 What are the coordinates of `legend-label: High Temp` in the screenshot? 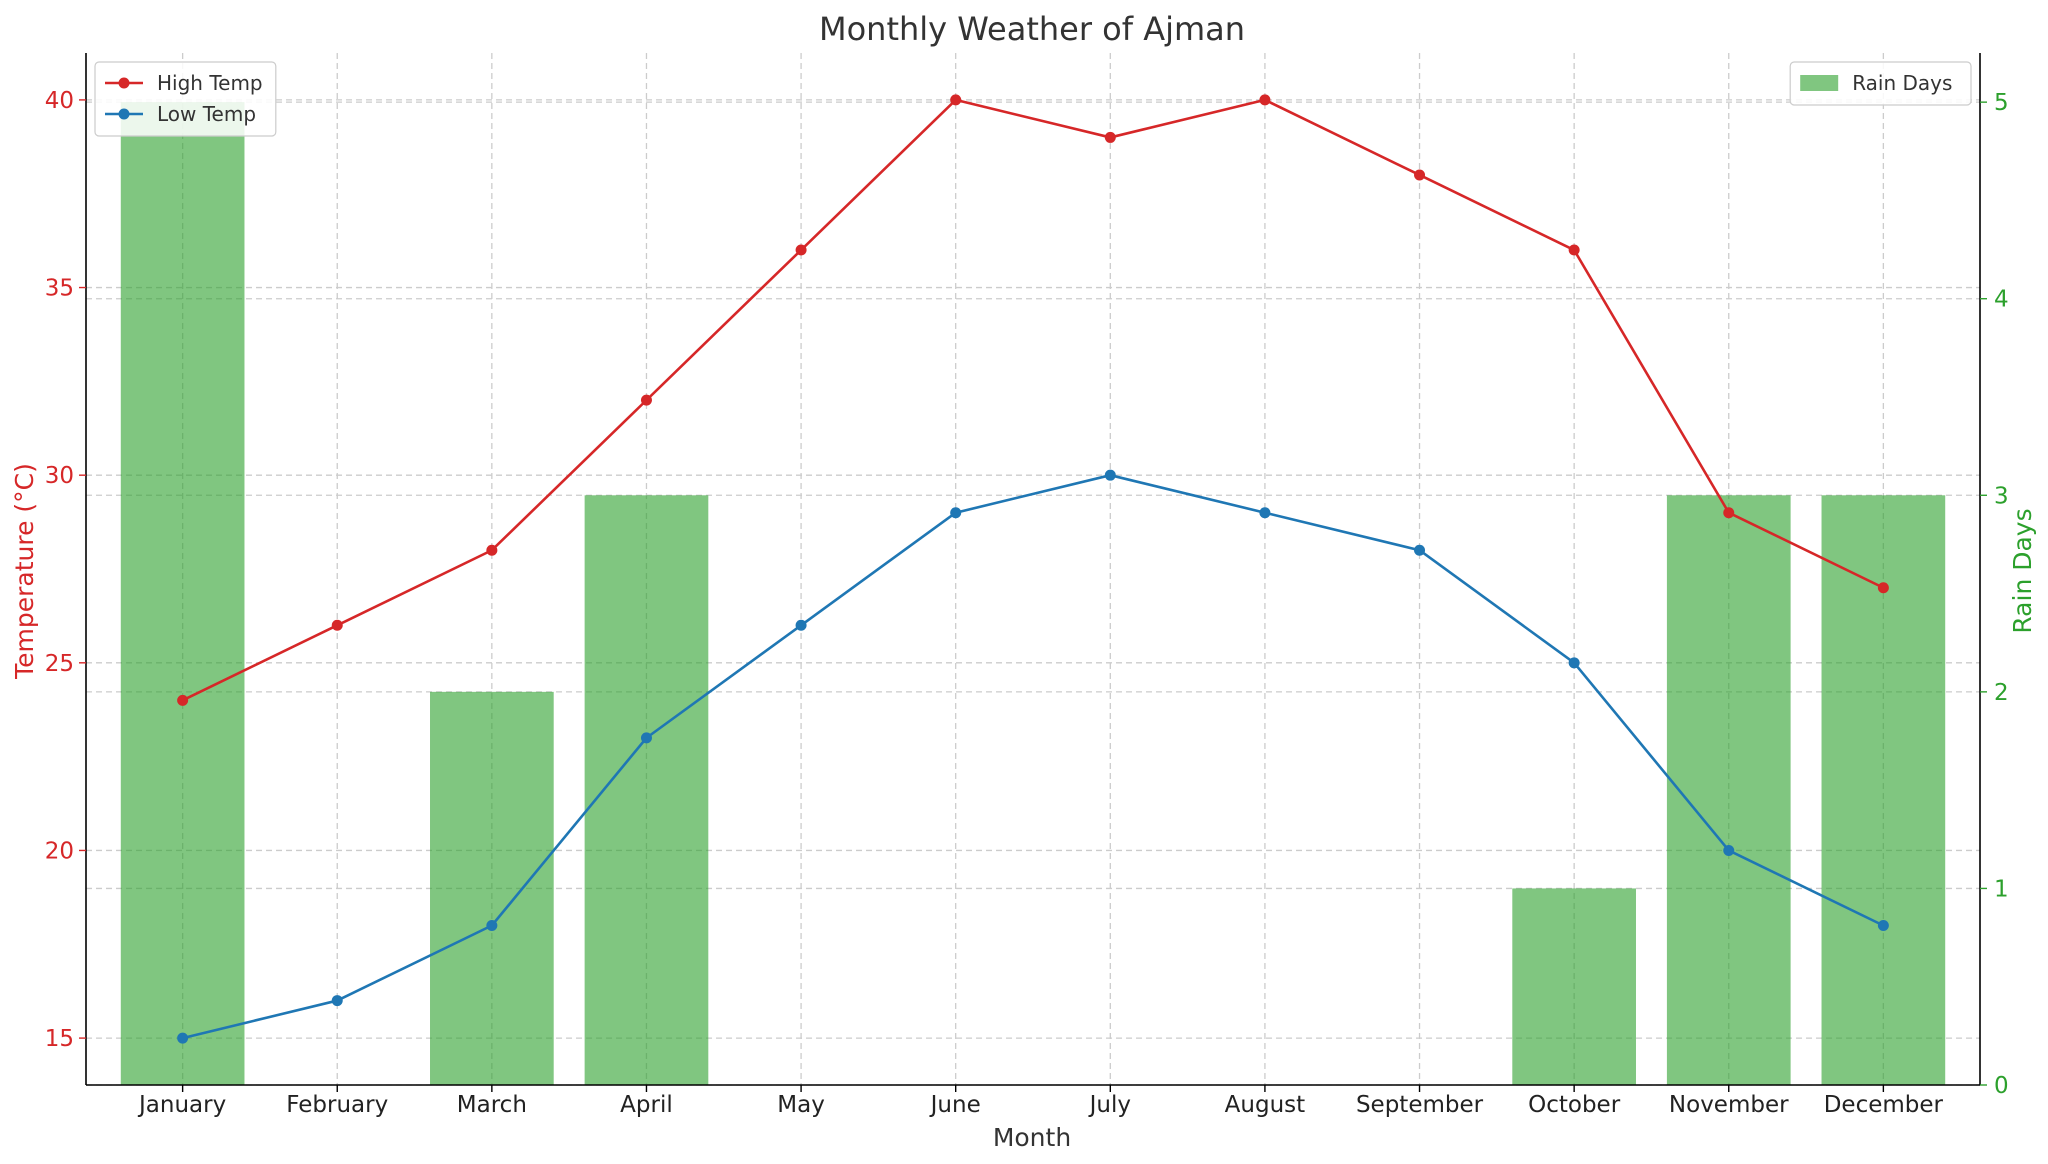 It's located at (210, 83).